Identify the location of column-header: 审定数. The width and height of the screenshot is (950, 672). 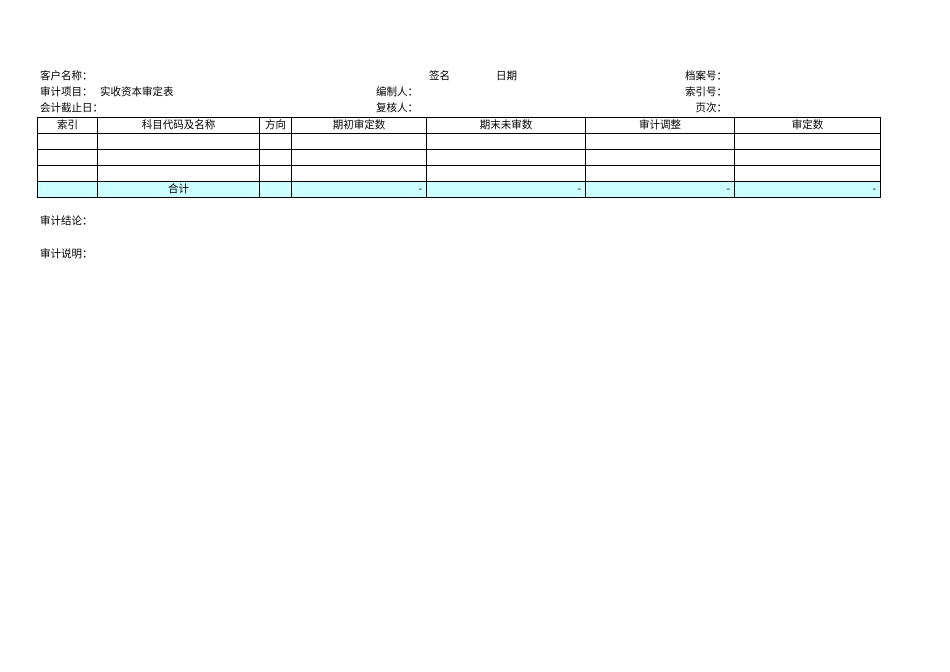
(807, 125).